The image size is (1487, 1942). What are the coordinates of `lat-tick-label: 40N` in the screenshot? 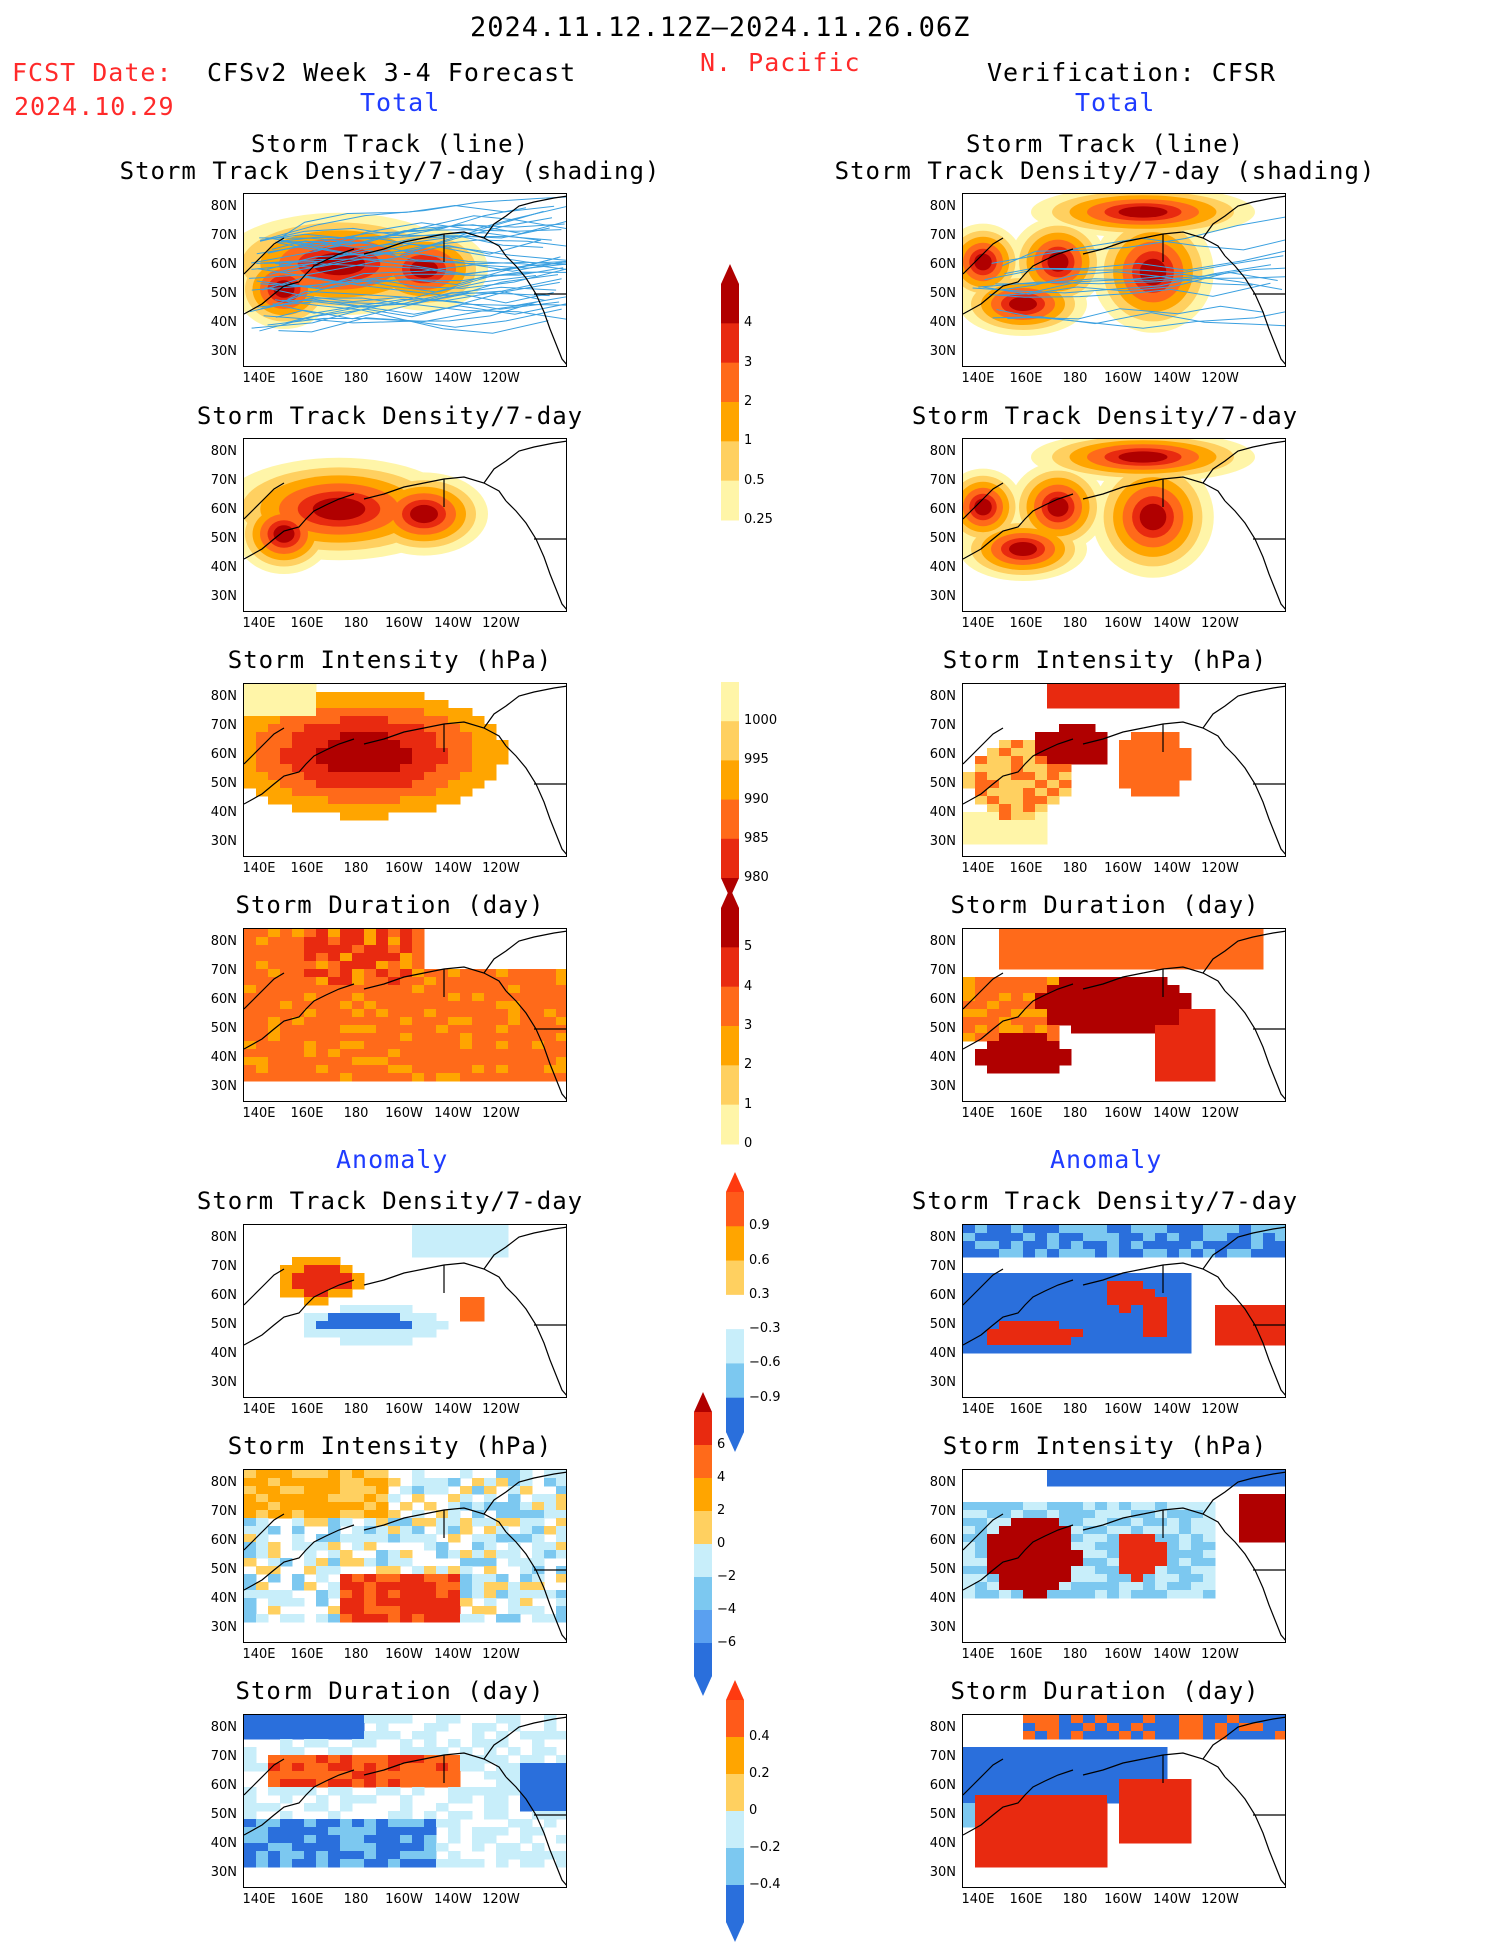 It's located at (223, 812).